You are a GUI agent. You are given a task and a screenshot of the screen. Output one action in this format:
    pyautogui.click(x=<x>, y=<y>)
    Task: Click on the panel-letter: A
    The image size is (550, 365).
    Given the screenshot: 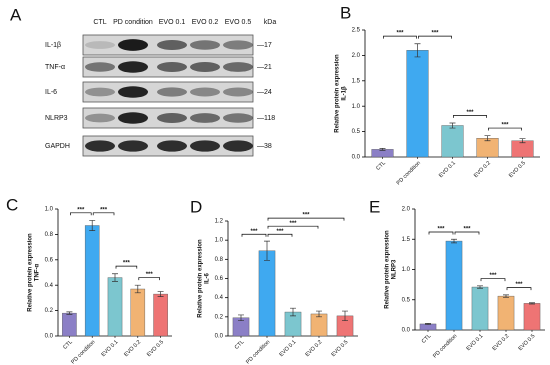 What is the action you would take?
    pyautogui.click(x=16, y=14)
    